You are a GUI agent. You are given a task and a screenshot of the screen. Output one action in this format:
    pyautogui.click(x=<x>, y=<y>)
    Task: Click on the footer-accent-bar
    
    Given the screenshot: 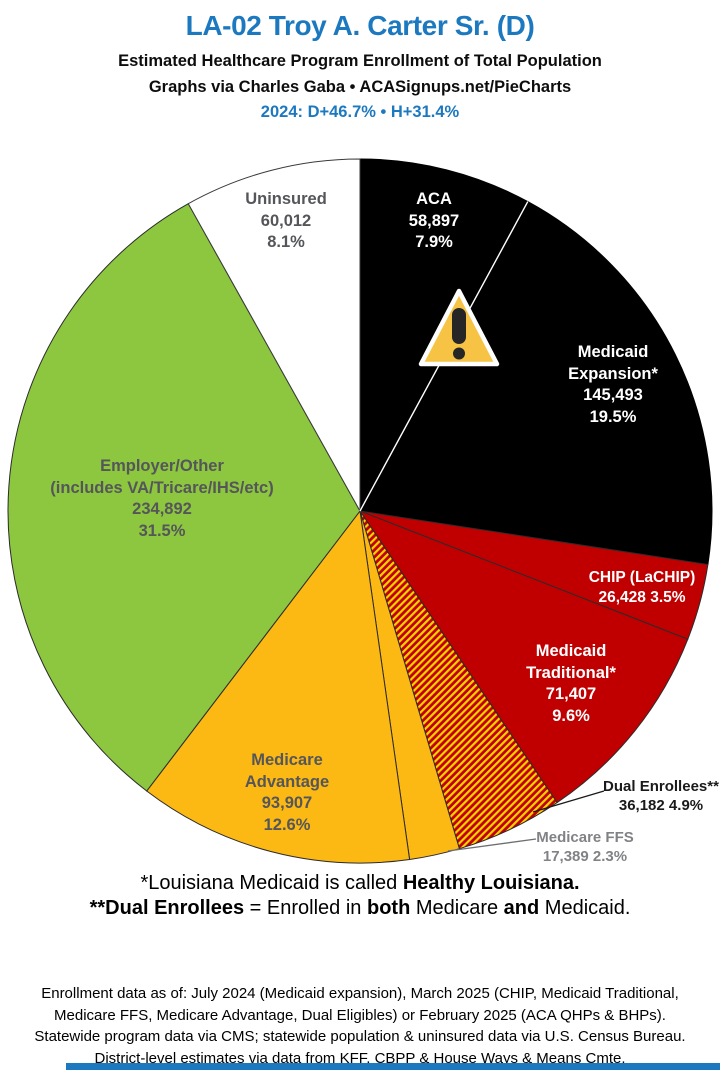 What is the action you would take?
    pyautogui.click(x=393, y=1066)
    